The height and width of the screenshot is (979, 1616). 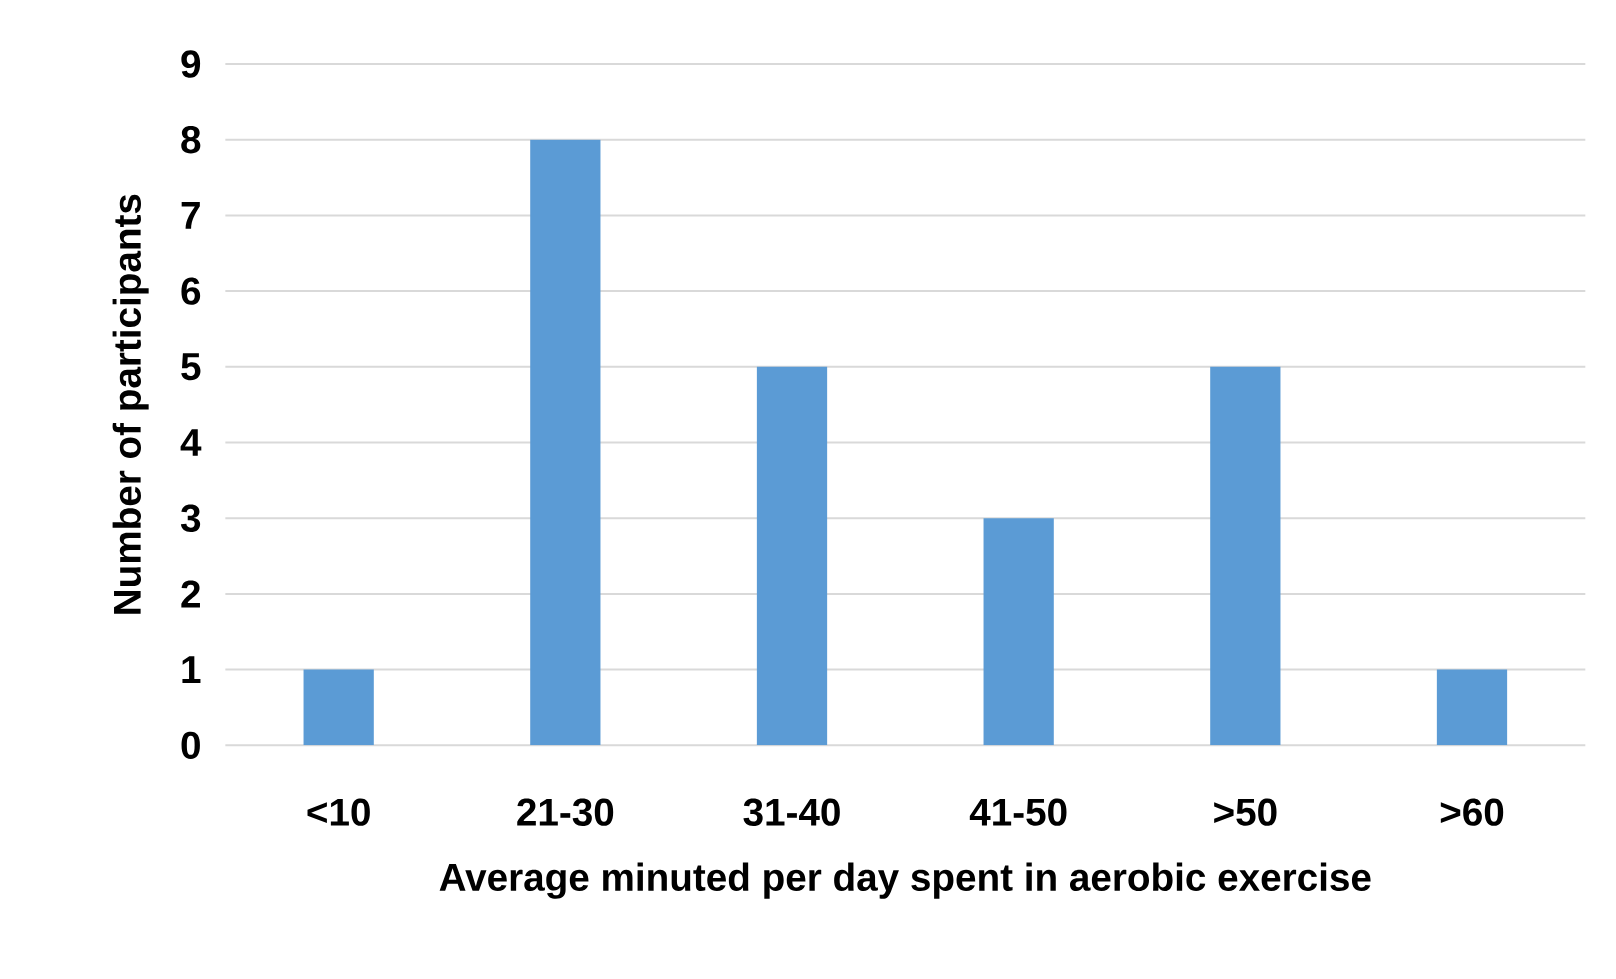 What do you see at coordinates (791, 812) in the screenshot?
I see `x-tick-label: 31-40` at bounding box center [791, 812].